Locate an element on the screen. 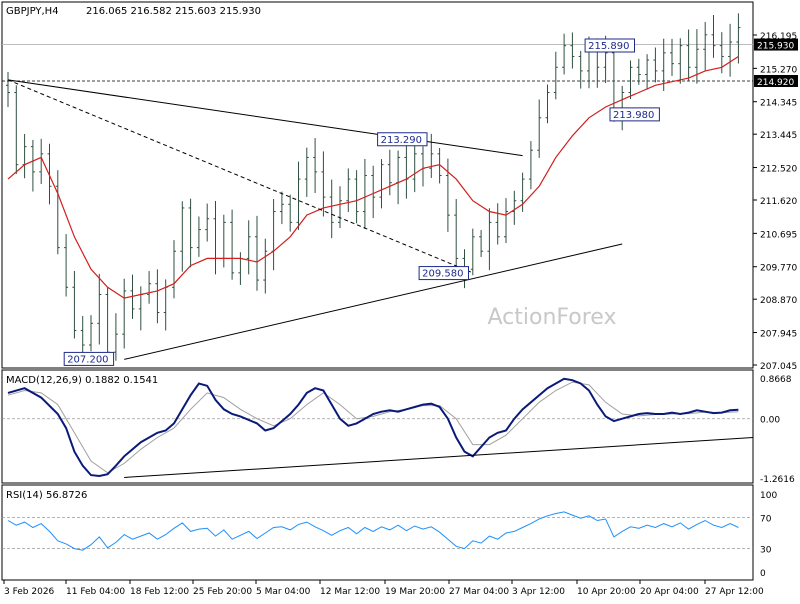 The height and width of the screenshot is (604, 800). ohlc-values: 216.065 216.582 215.603 215.930 is located at coordinates (173, 11).